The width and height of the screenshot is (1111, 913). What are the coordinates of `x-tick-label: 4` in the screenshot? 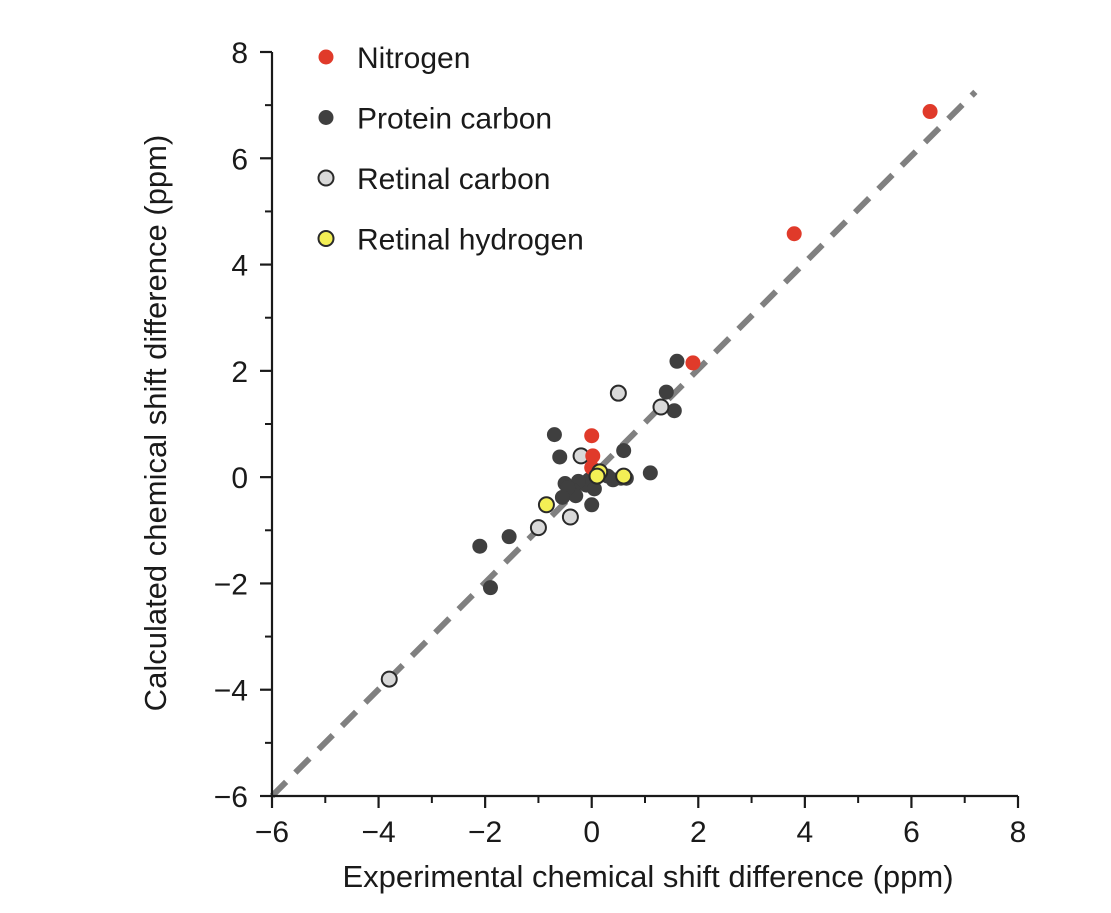 It's located at (805, 832).